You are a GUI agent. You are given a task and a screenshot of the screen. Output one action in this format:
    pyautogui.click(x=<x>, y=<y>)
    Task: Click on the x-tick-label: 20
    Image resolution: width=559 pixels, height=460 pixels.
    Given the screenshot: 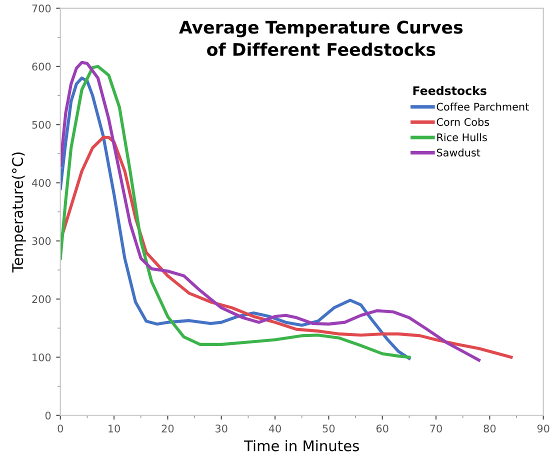 What is the action you would take?
    pyautogui.click(x=168, y=428)
    